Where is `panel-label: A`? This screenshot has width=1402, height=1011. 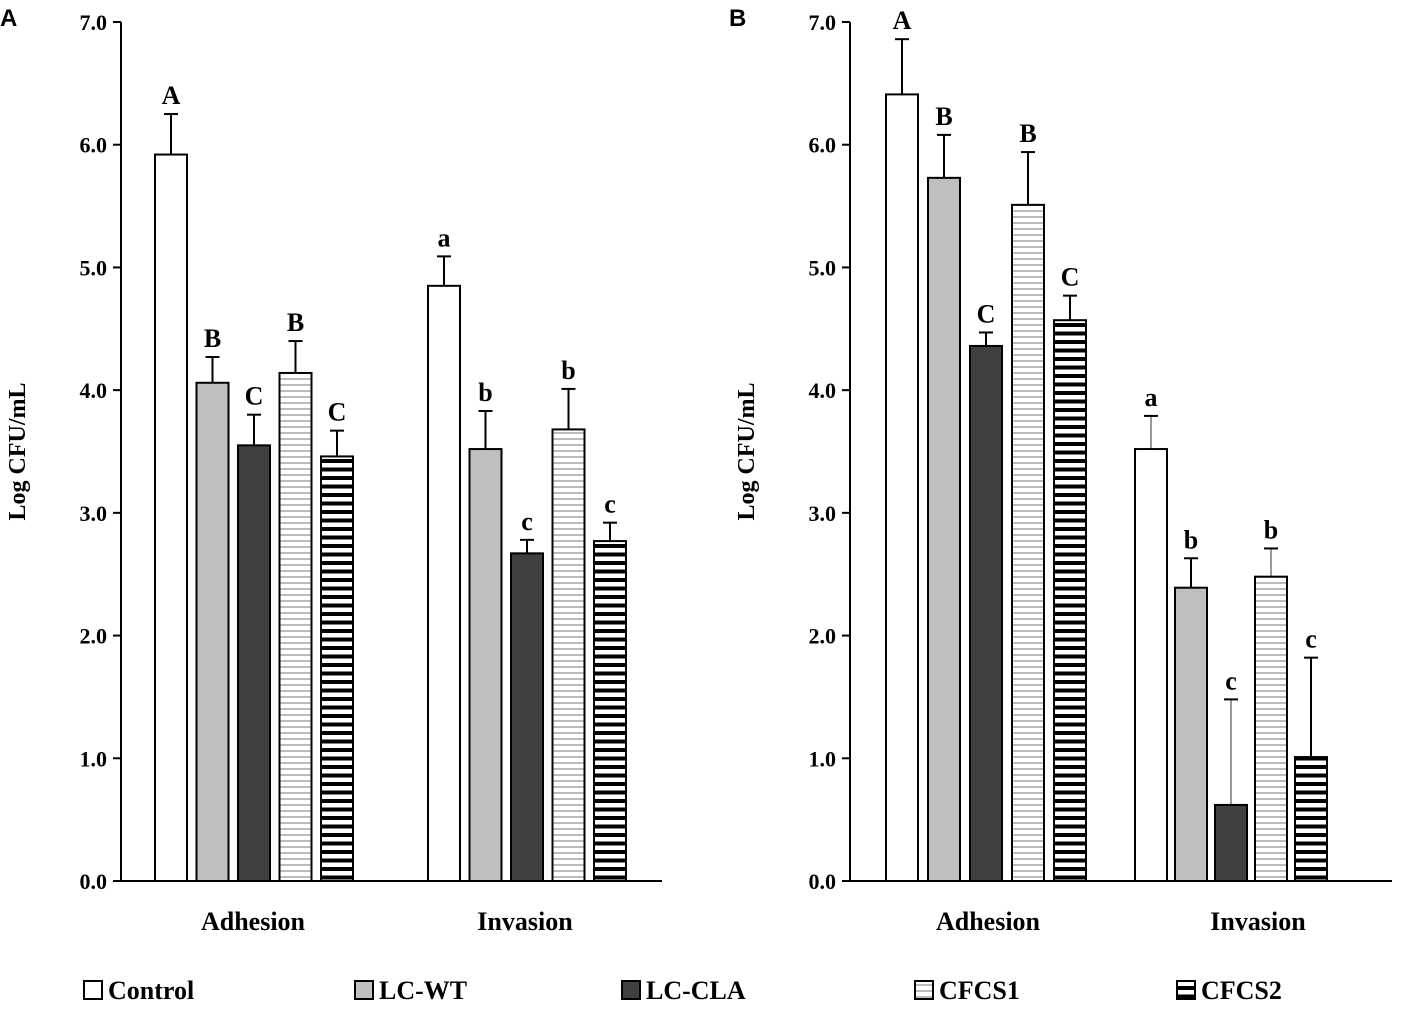 panel-label: A is located at coordinates (8, 18).